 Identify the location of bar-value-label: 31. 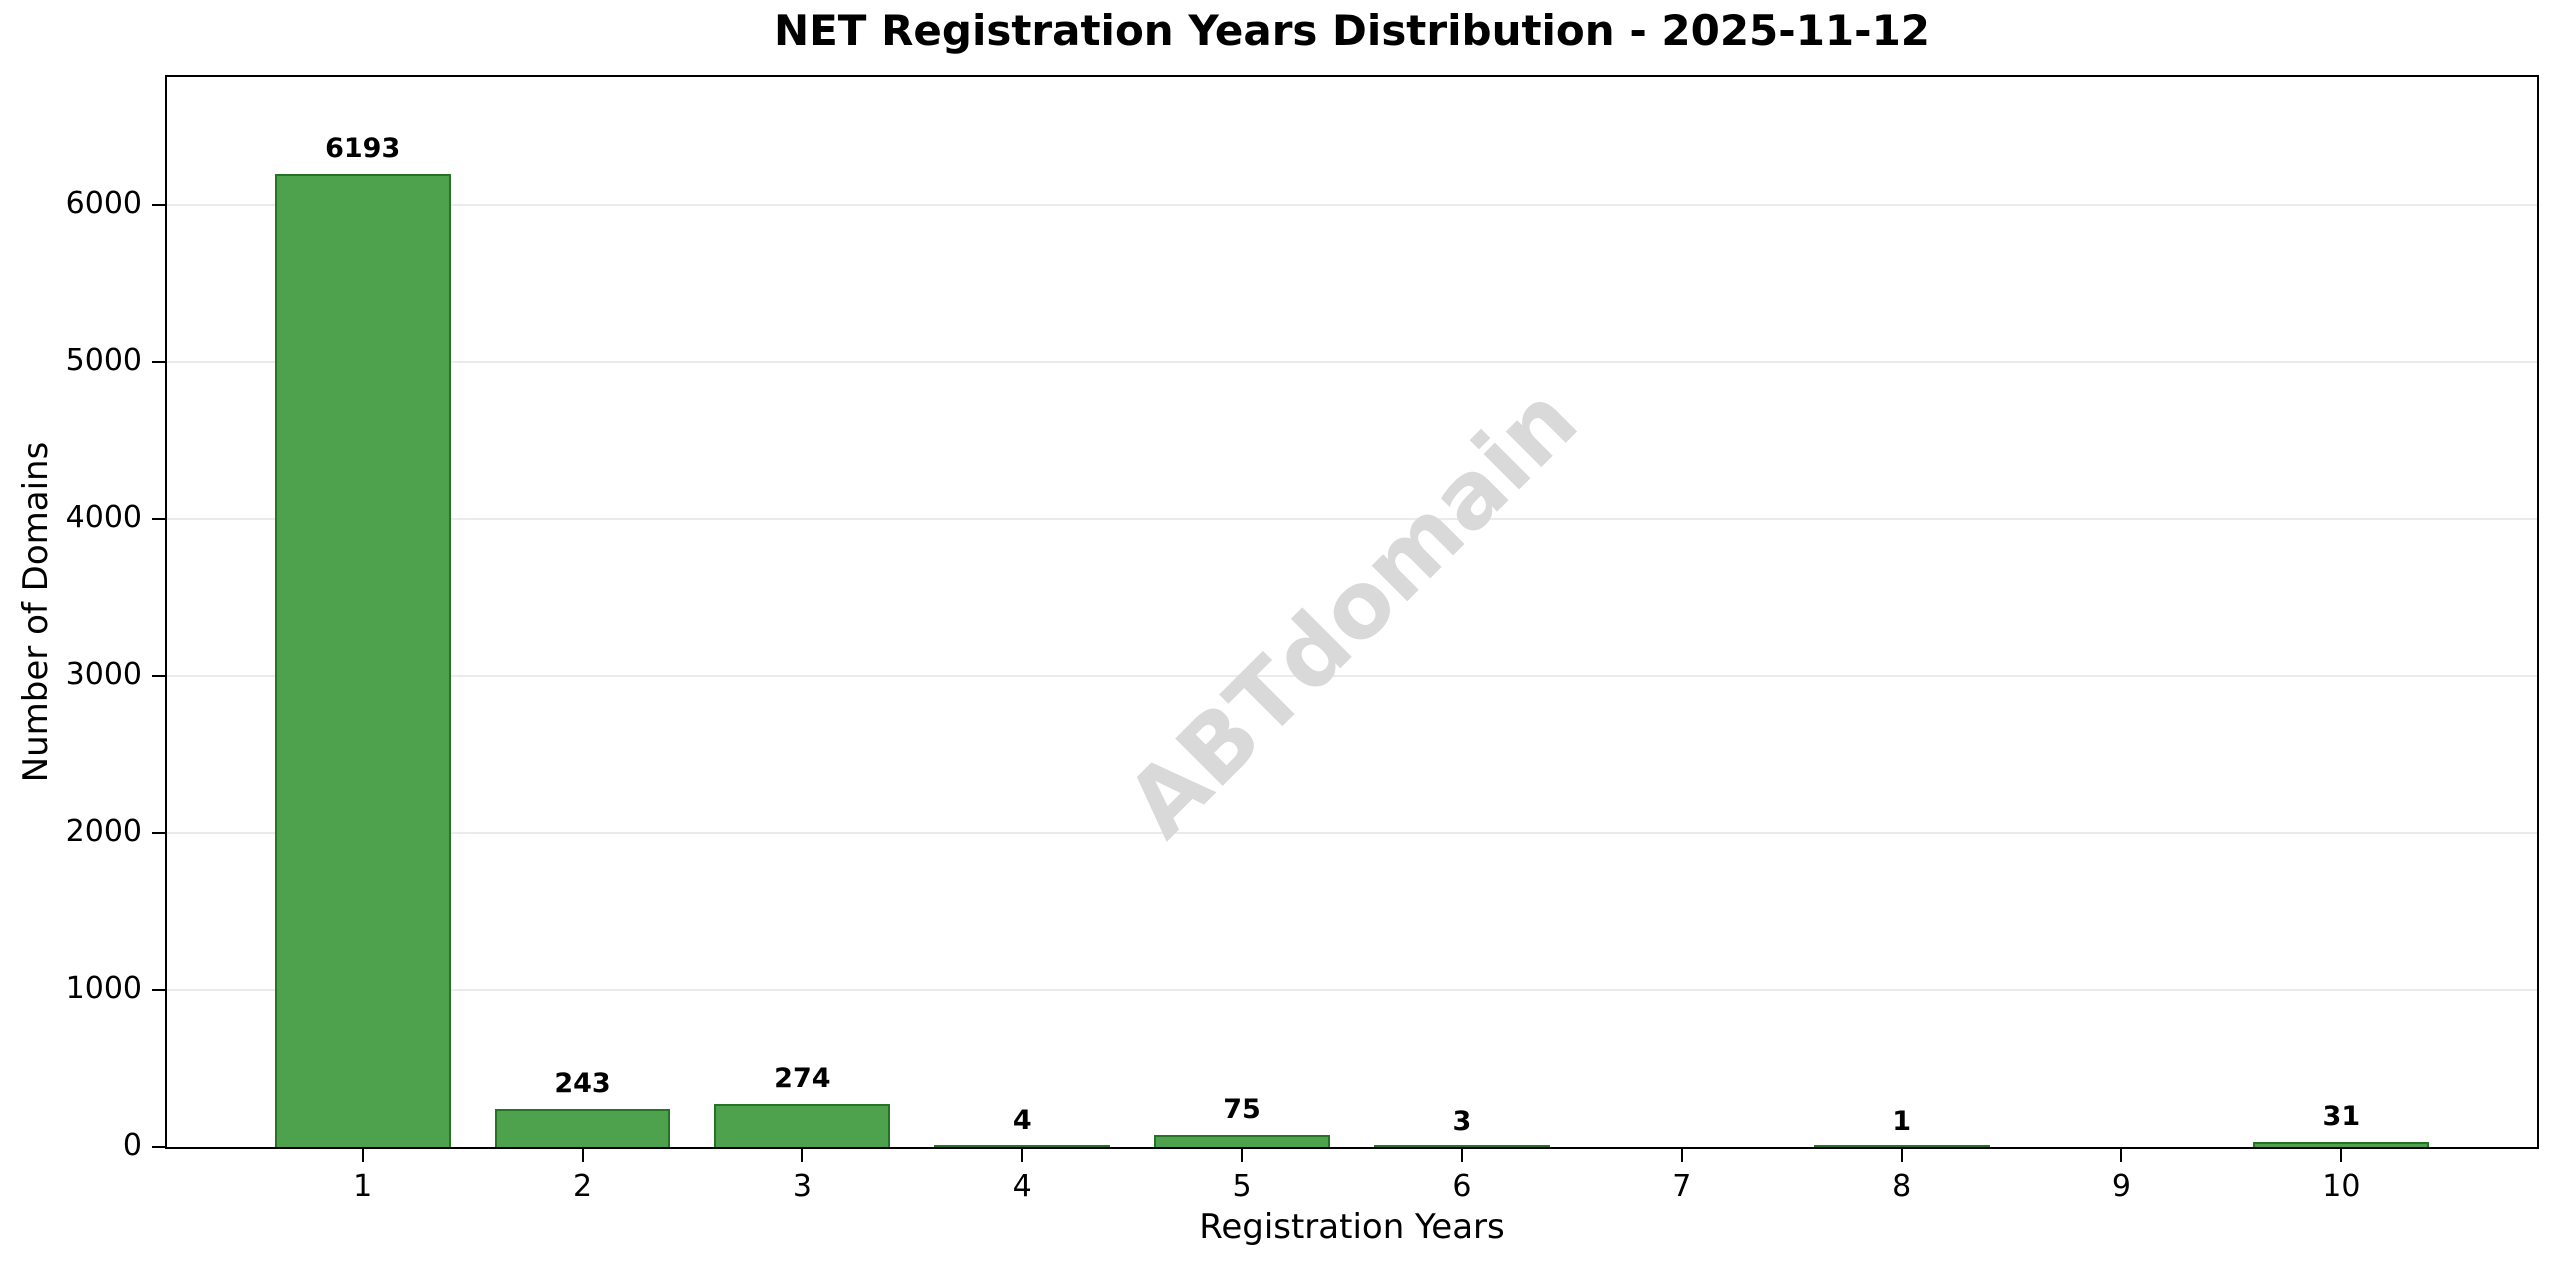
(2341, 1117).